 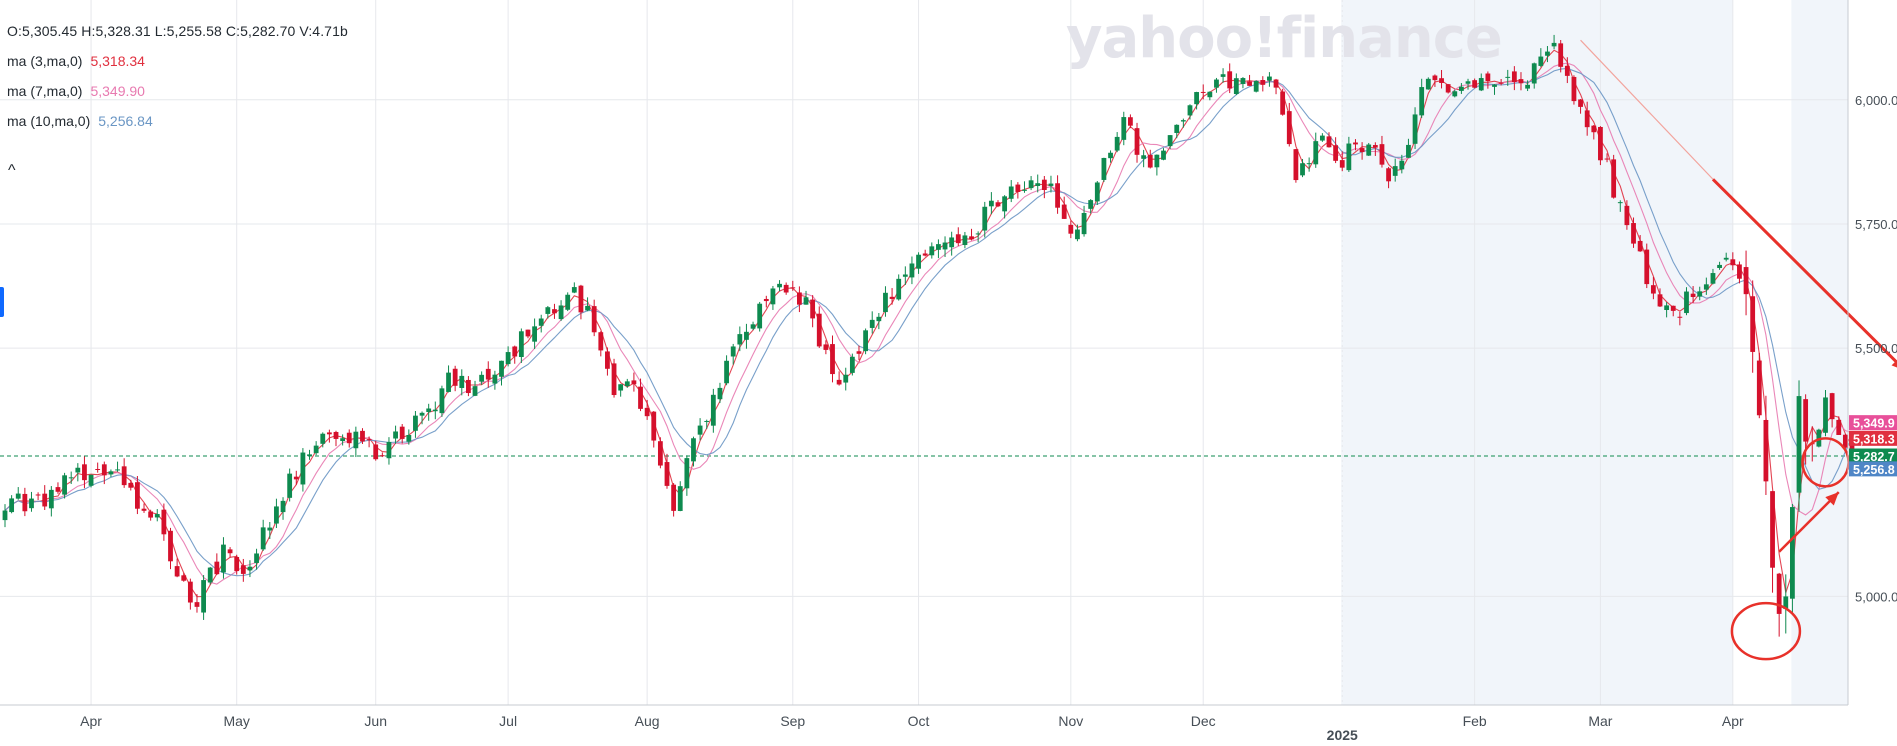 I want to click on collapse-legend-chevron-icon: ^, so click(x=12, y=170).